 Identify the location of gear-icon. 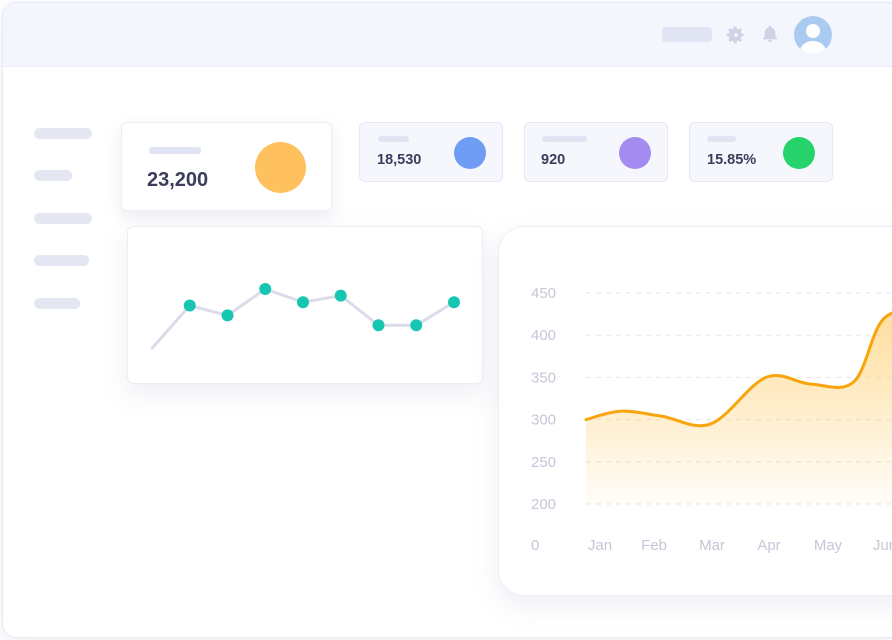
(736, 35).